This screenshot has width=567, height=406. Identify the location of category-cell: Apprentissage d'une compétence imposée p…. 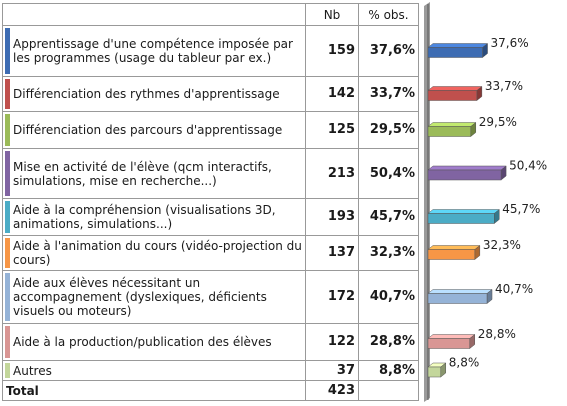
(154, 51).